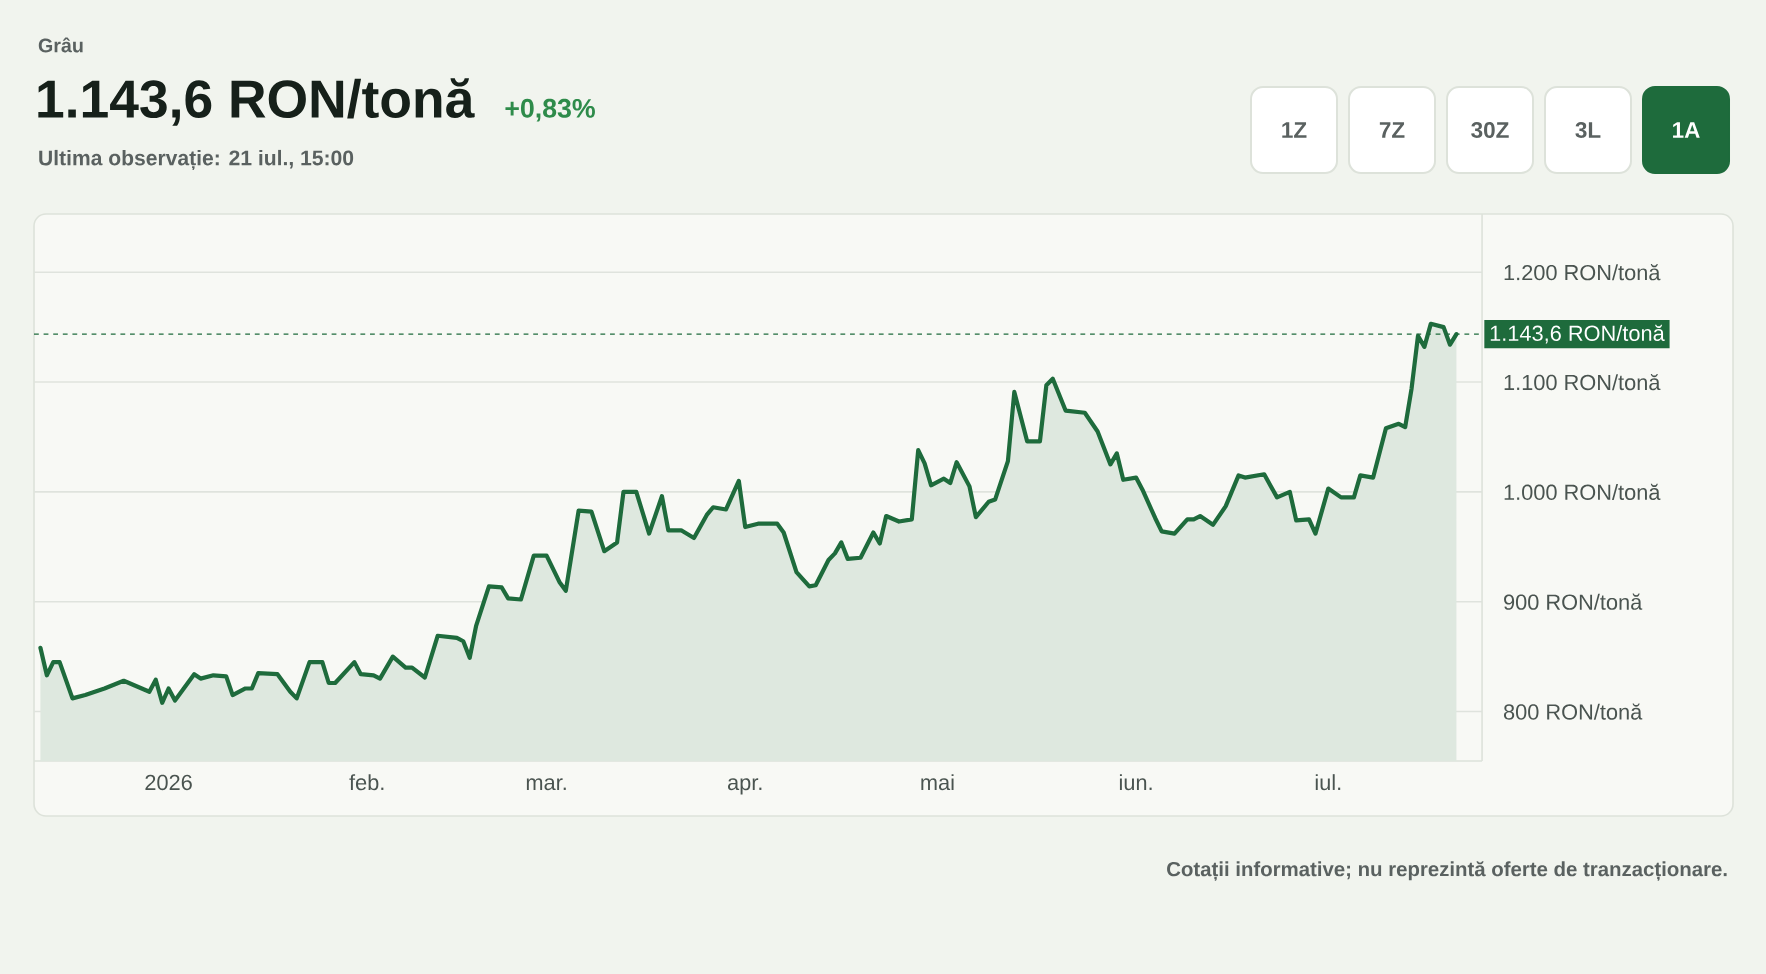 Image resolution: width=1766 pixels, height=974 pixels. I want to click on x-tick-label: apr., so click(744, 786).